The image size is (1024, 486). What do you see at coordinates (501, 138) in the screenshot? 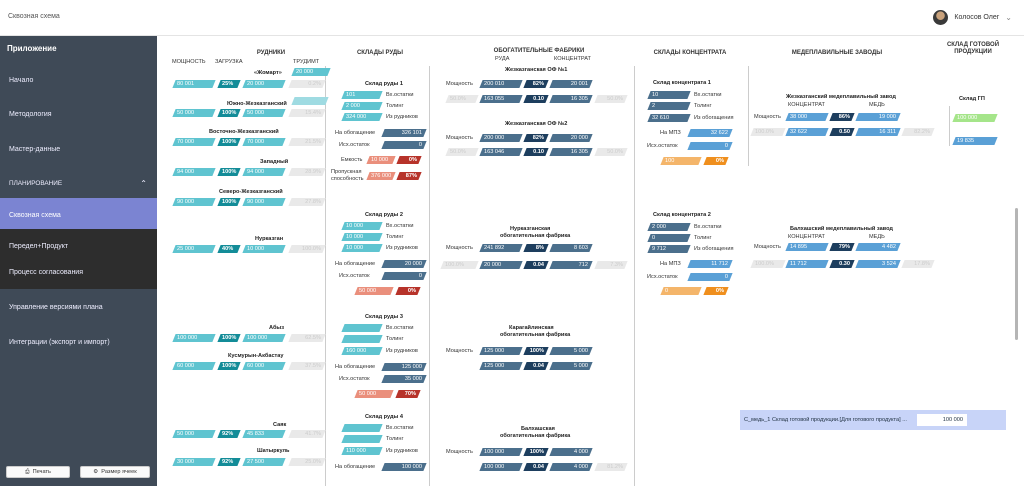
I see `plant-capacity: 200 000` at bounding box center [501, 138].